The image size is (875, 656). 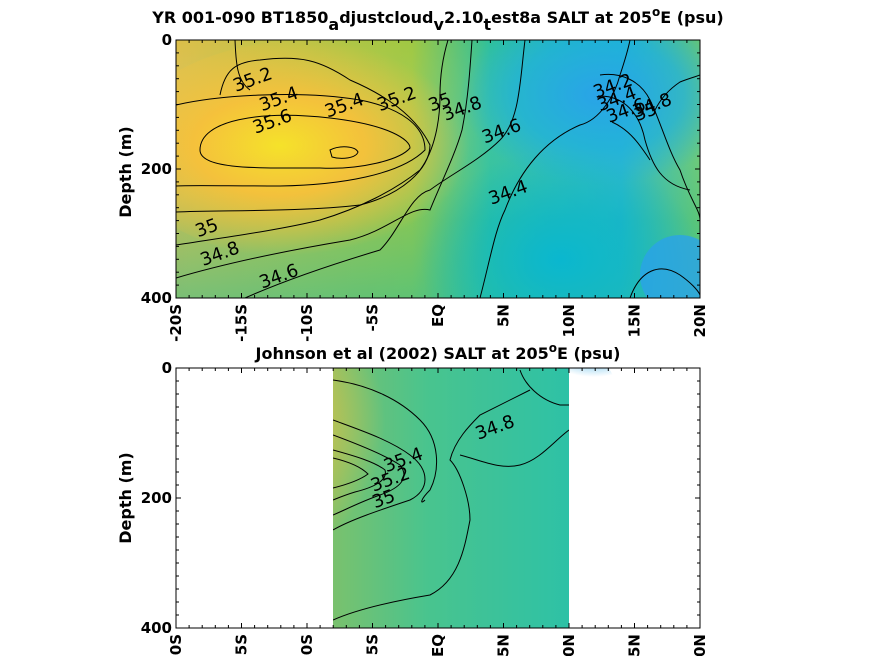 I want to click on chart-2-title: Johnson et al (2002) SALT at 205oE (psu), so click(x=438, y=352).